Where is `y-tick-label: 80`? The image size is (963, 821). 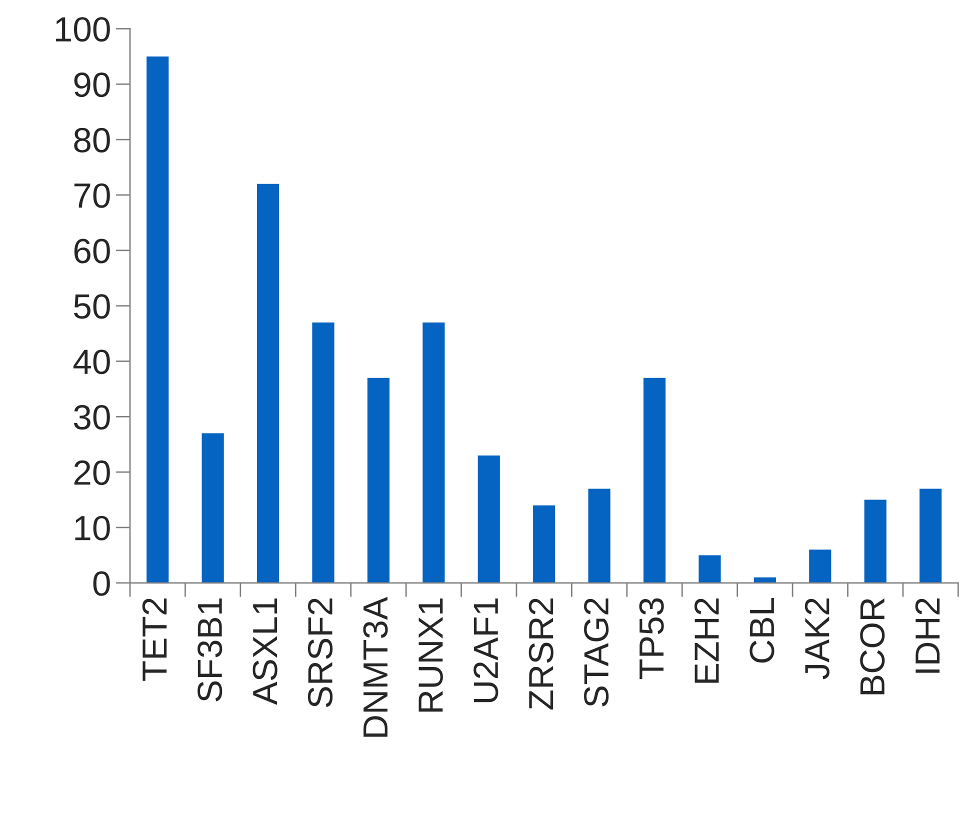
y-tick-label: 80 is located at coordinates (92, 140).